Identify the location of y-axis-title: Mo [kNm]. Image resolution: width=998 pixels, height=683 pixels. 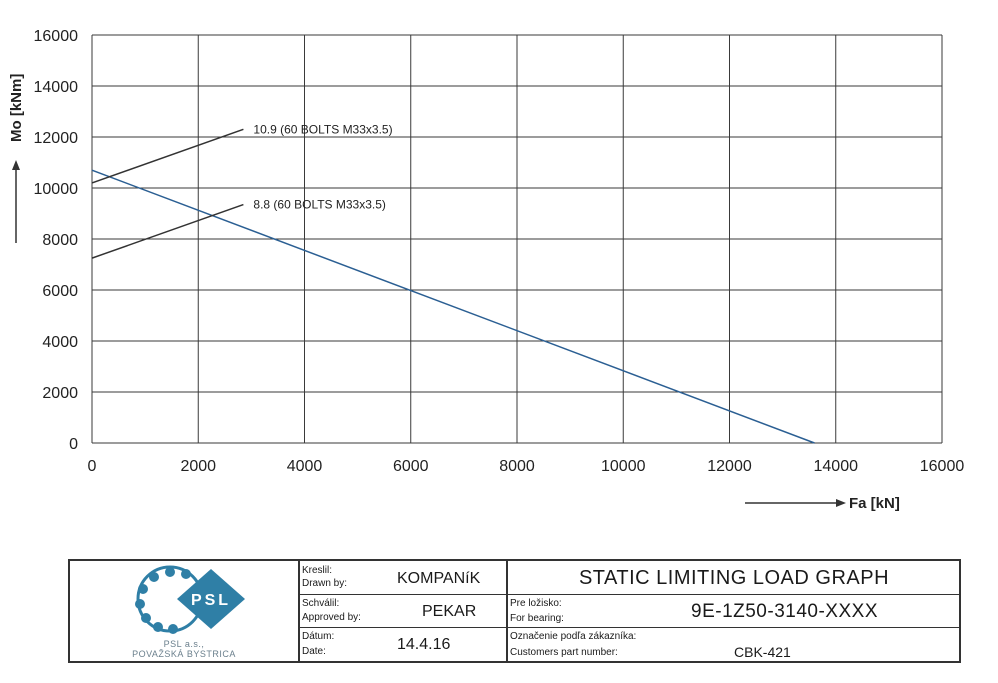
(16, 108).